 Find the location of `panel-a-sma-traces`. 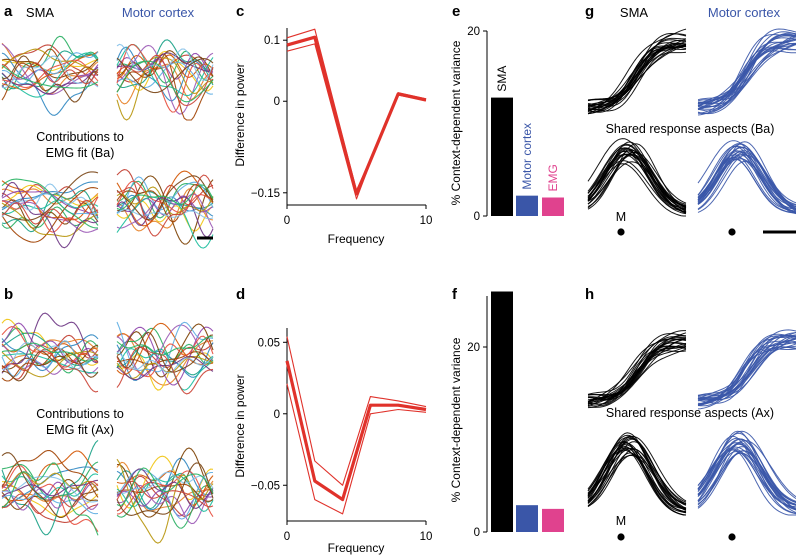

panel-a-sma-traces is located at coordinates (50, 75).